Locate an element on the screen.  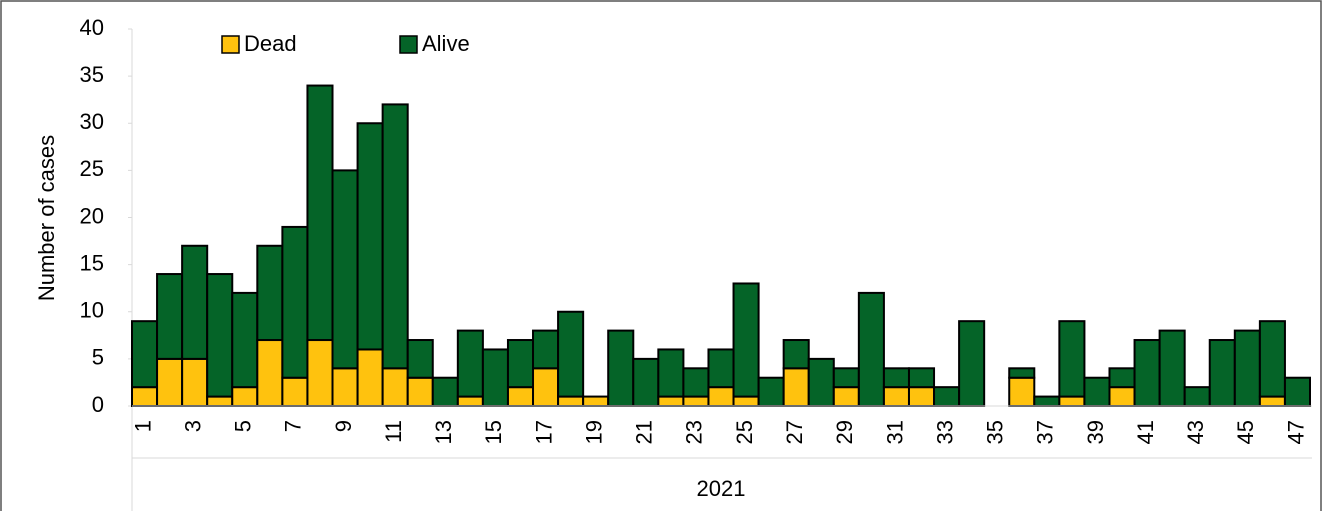
x-tick-label: 1 is located at coordinates (142, 426).